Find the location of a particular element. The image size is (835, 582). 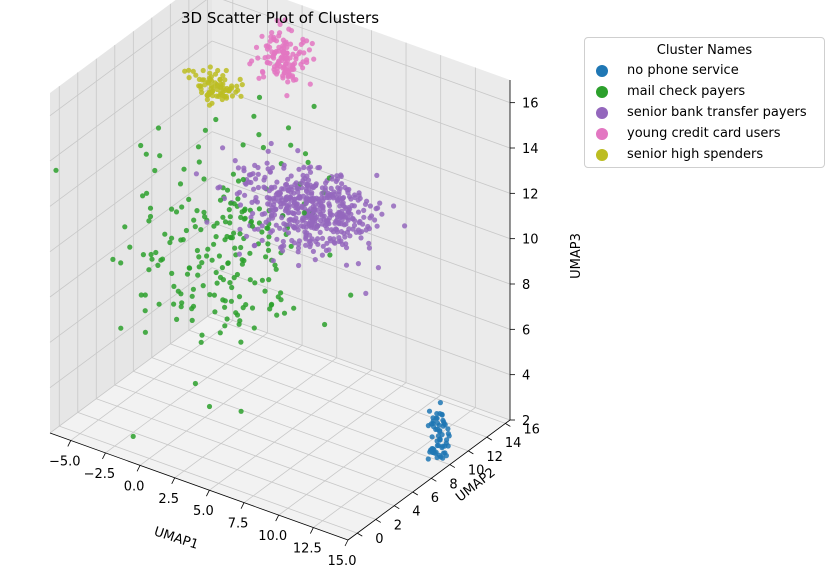

z-tick-label: 12 is located at coordinates (530, 194).